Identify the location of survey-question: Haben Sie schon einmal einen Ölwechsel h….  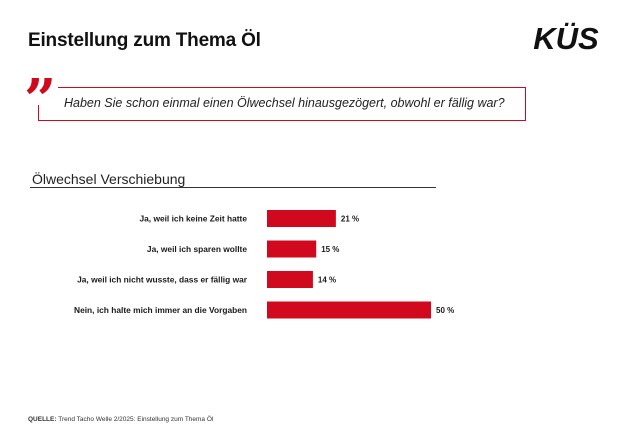
(284, 103).